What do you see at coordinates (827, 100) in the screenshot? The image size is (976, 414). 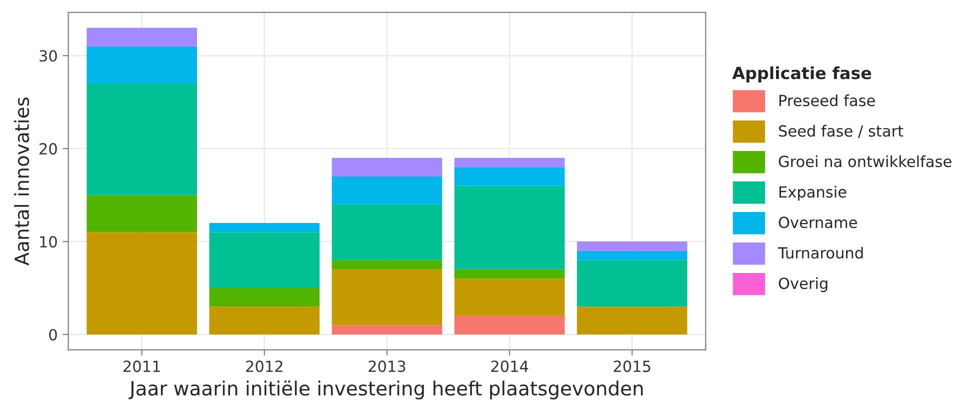 I see `legend-label: Preseed fase` at bounding box center [827, 100].